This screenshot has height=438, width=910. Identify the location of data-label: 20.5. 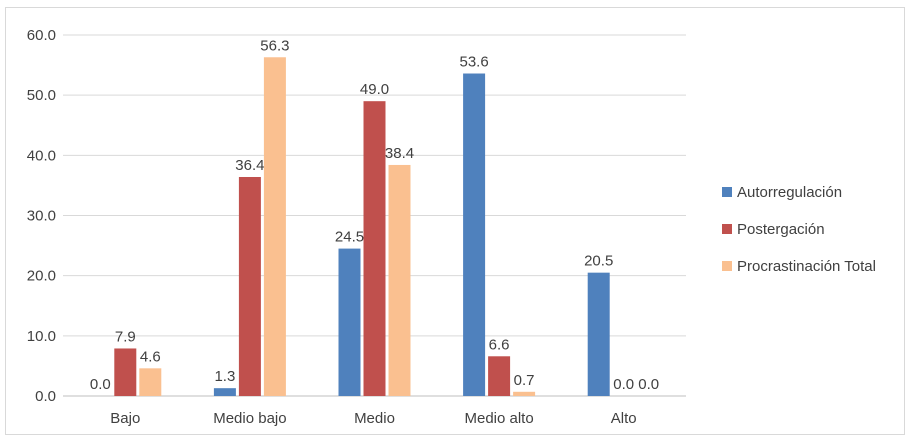
(598, 261).